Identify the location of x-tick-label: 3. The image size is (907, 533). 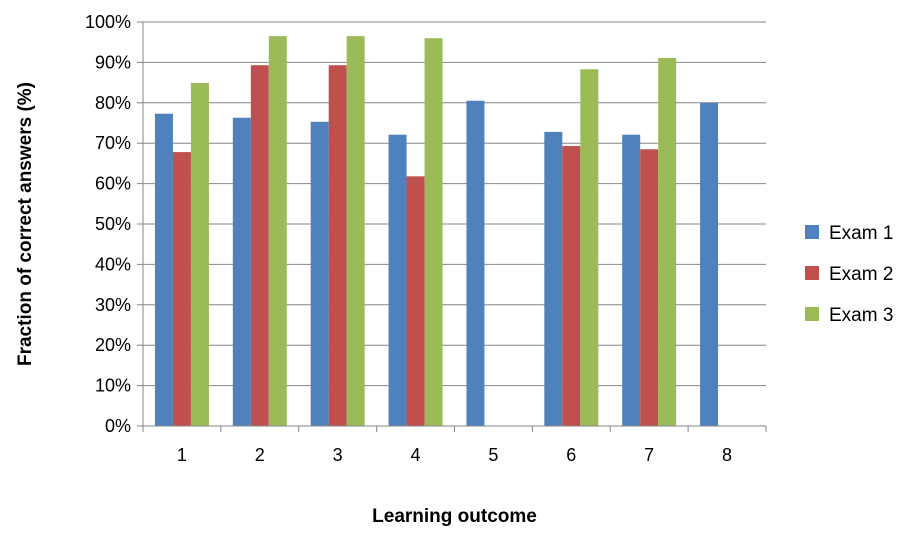
(338, 455).